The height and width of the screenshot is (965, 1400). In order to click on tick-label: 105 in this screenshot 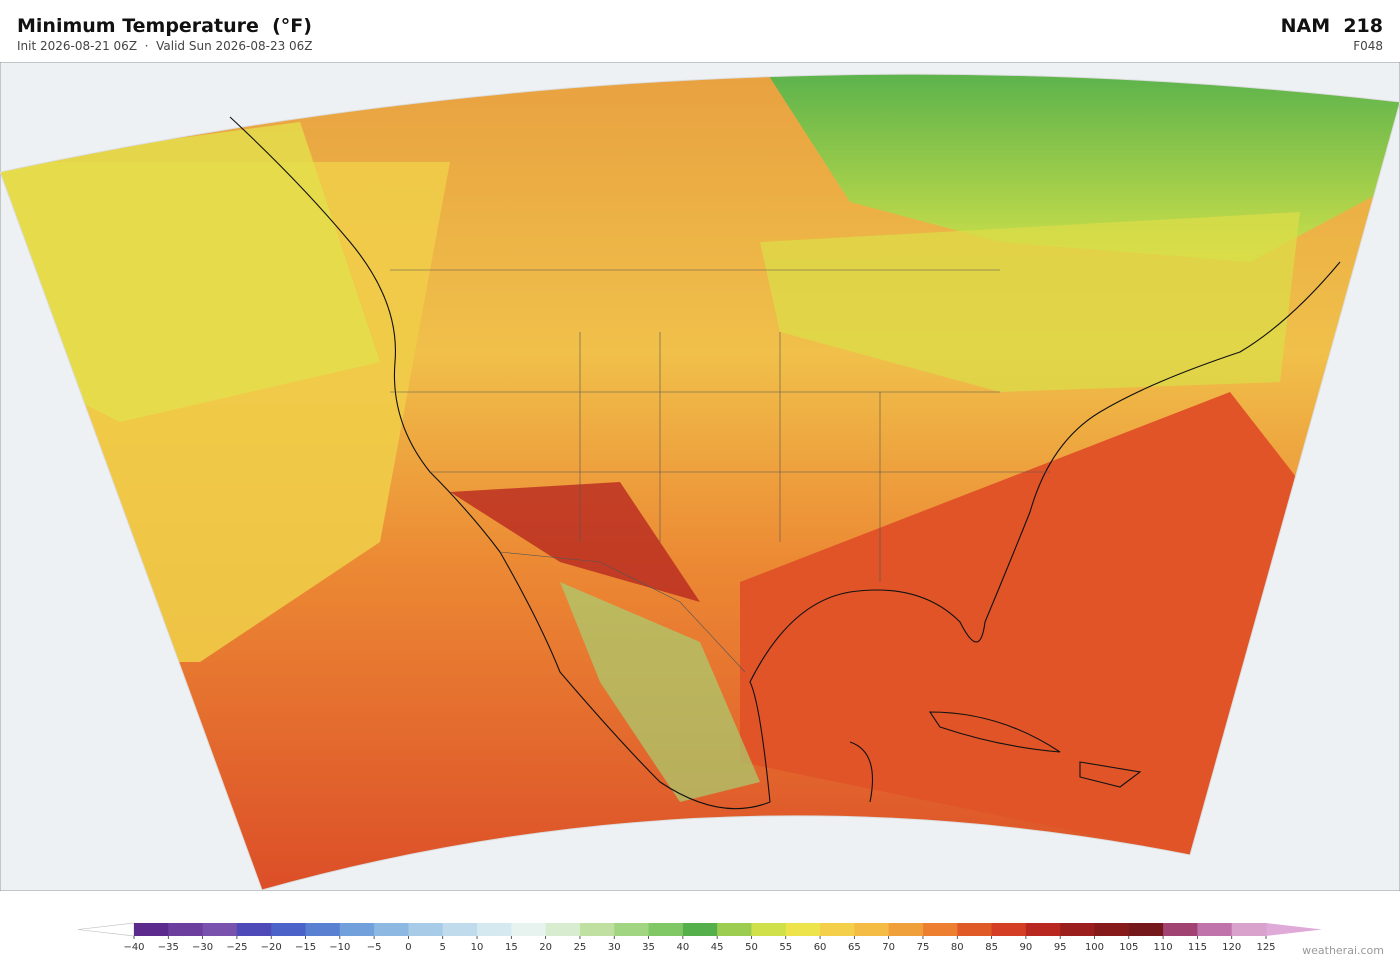, I will do `click(1128, 947)`.